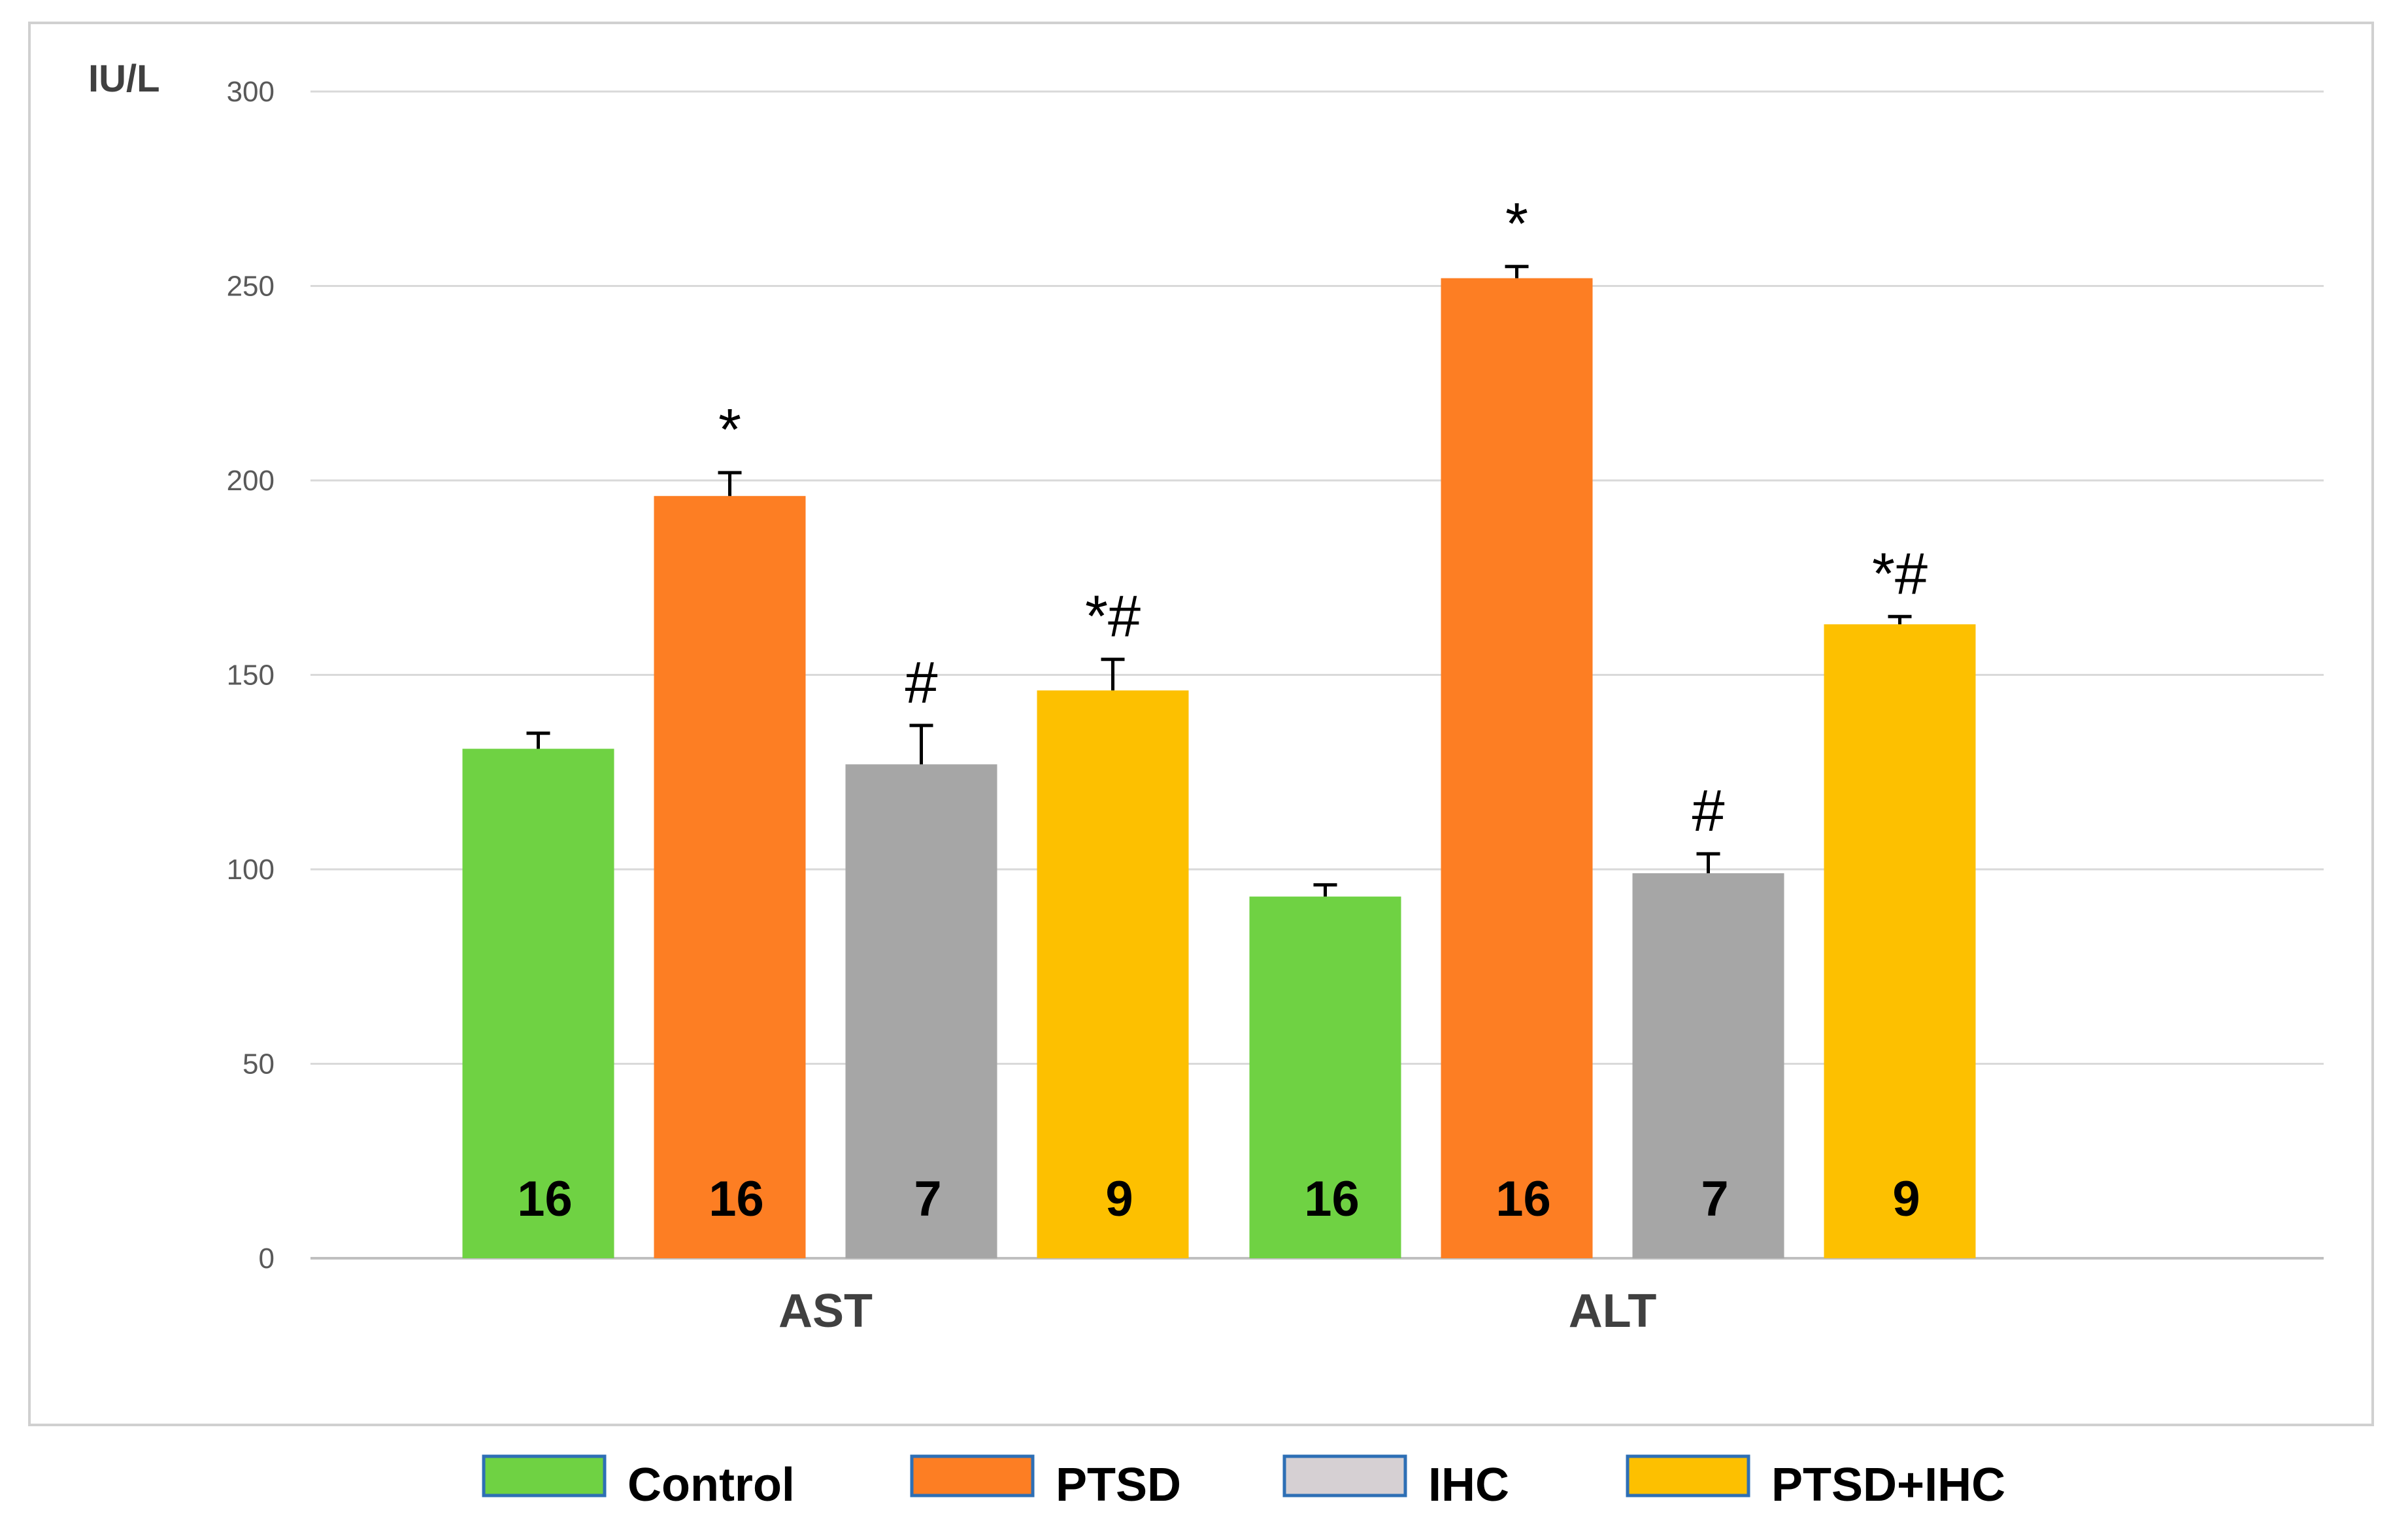 The image size is (2408, 1538). What do you see at coordinates (538, 1003) in the screenshot?
I see `bar-control-ast` at bounding box center [538, 1003].